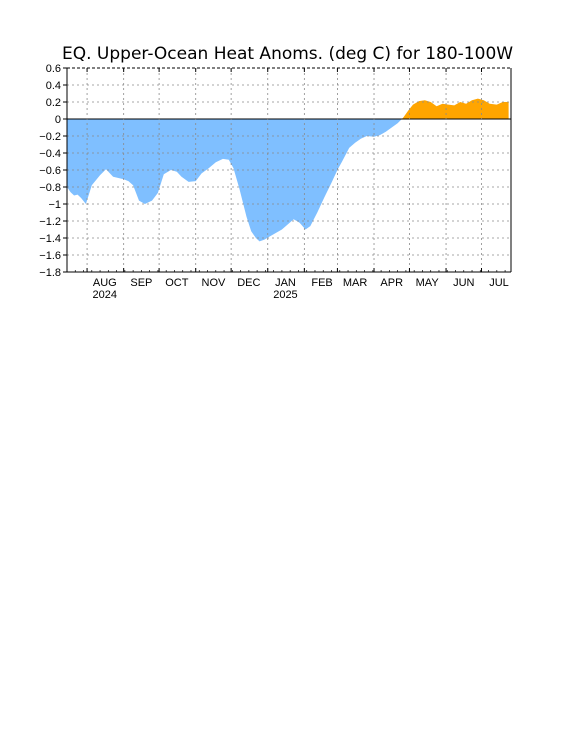 The height and width of the screenshot is (750, 579). I want to click on x-tick-label: JAN, so click(285, 283).